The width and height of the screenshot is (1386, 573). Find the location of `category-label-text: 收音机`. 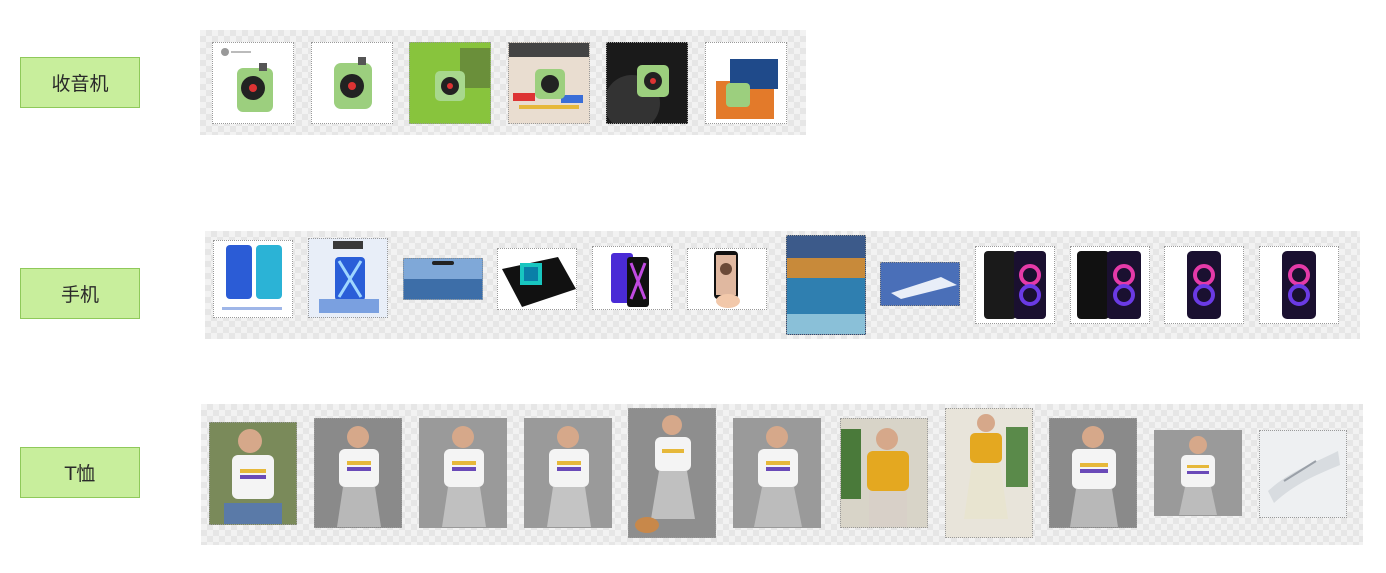

category-label-text: 收音机 is located at coordinates (80, 84).